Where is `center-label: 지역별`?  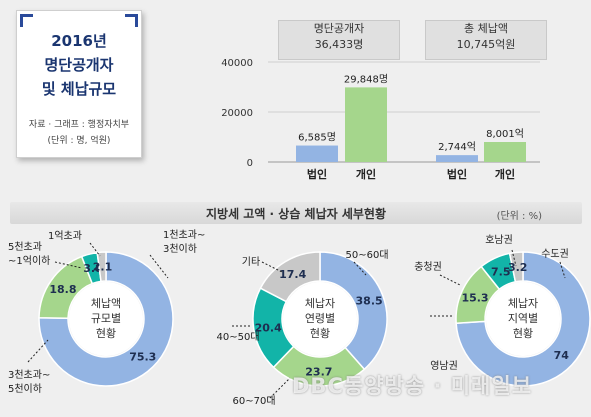
center-label: 지역별 is located at coordinates (523, 318).